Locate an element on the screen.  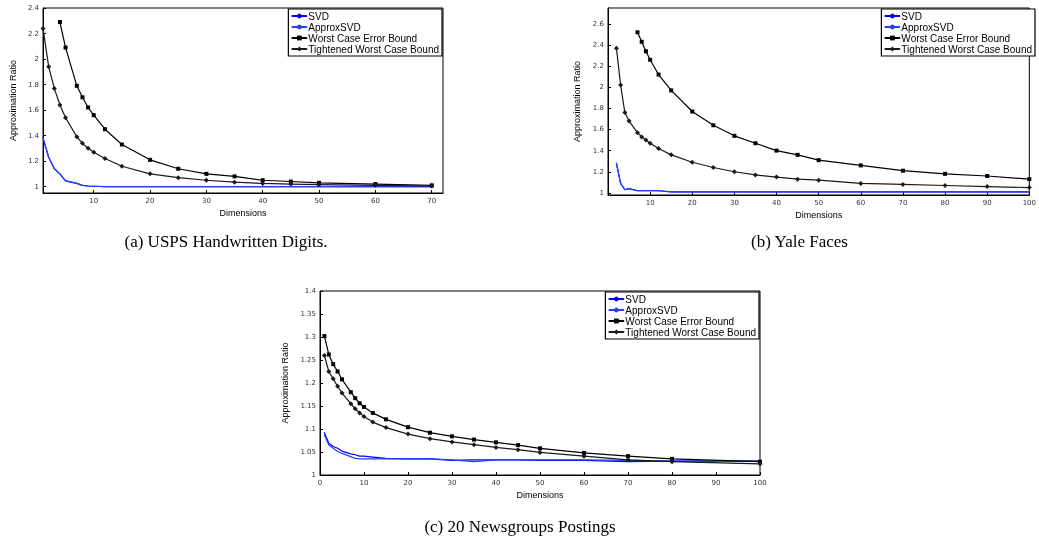
text: (b) Yale Faces is located at coordinates (799, 241).